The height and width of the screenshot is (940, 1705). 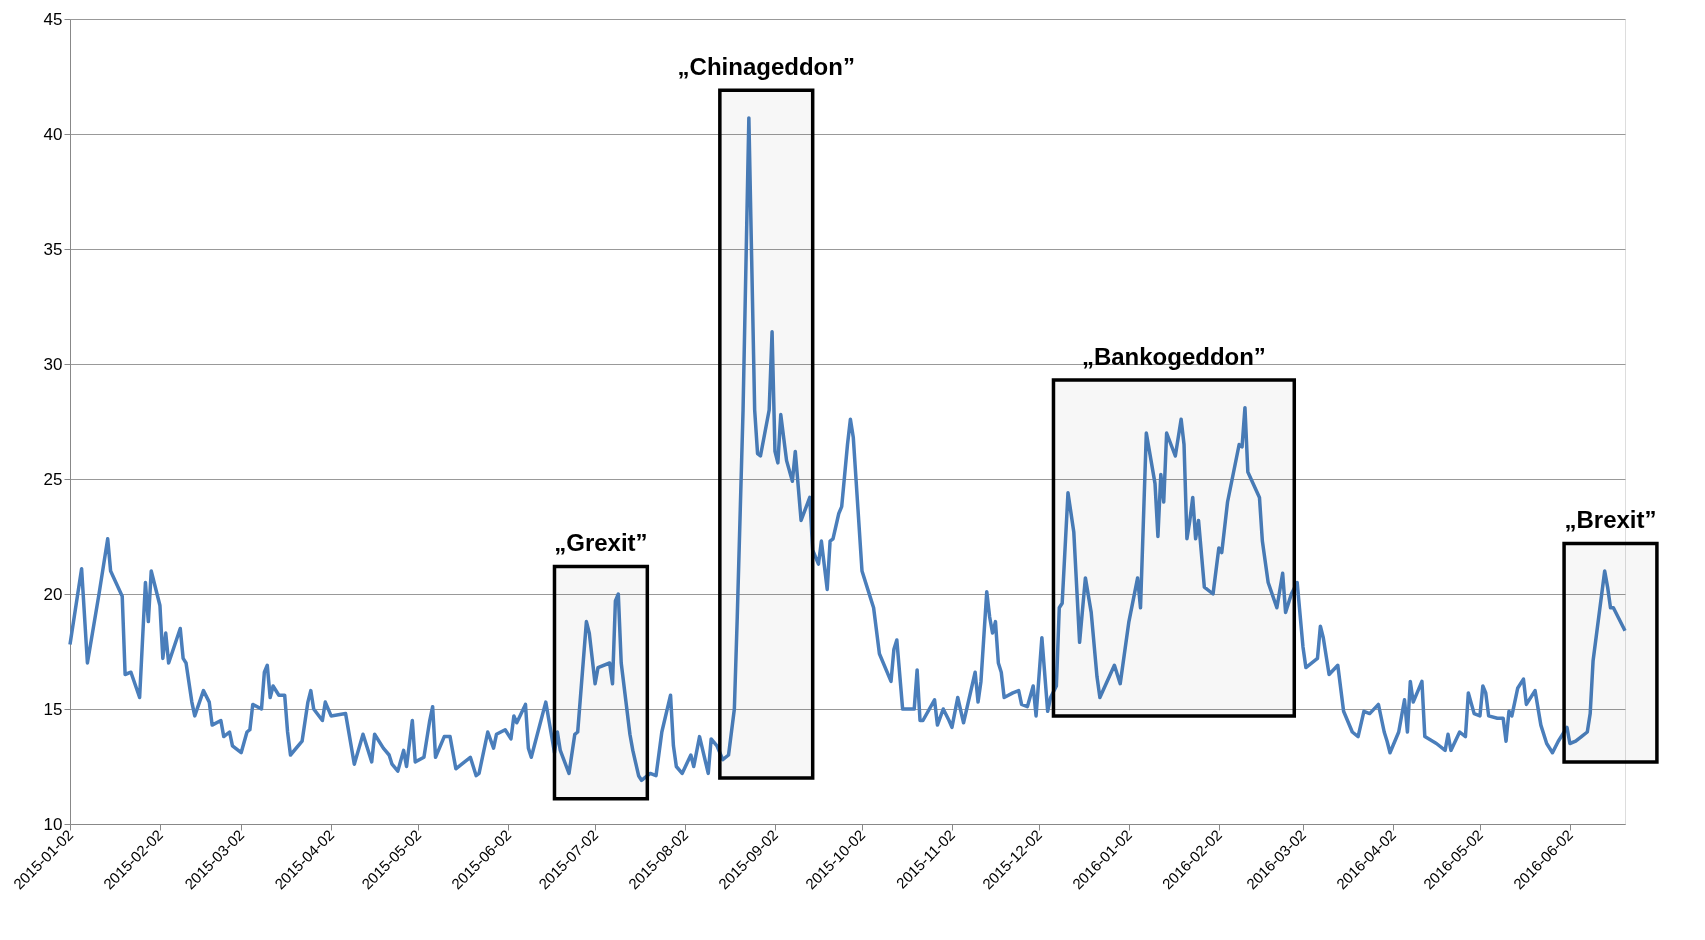 What do you see at coordinates (53, 19) in the screenshot?
I see `y-tick-label: 45` at bounding box center [53, 19].